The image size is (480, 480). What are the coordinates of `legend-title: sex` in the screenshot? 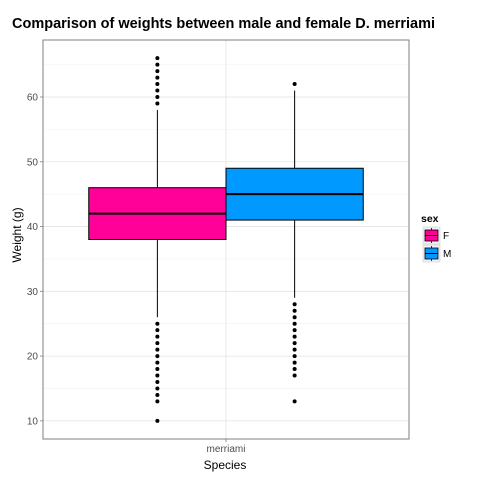 It's located at (430, 219).